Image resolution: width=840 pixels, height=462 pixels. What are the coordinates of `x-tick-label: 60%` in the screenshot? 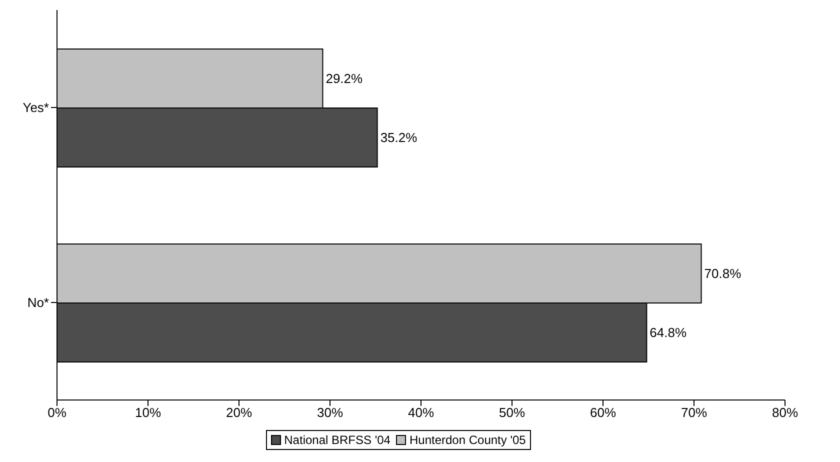 It's located at (603, 412).